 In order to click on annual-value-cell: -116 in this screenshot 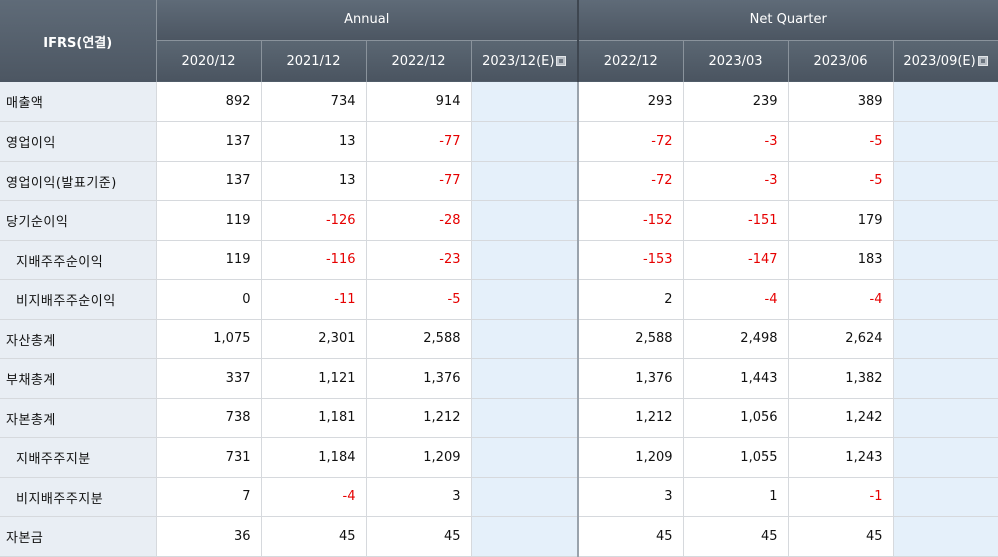, I will do `click(314, 260)`.